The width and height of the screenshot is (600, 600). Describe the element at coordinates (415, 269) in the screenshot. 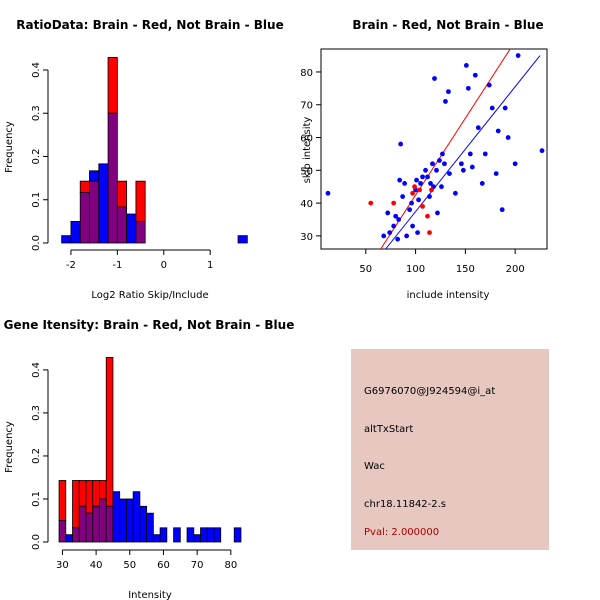

I see `scatter-x-tick-label: 100` at that location.